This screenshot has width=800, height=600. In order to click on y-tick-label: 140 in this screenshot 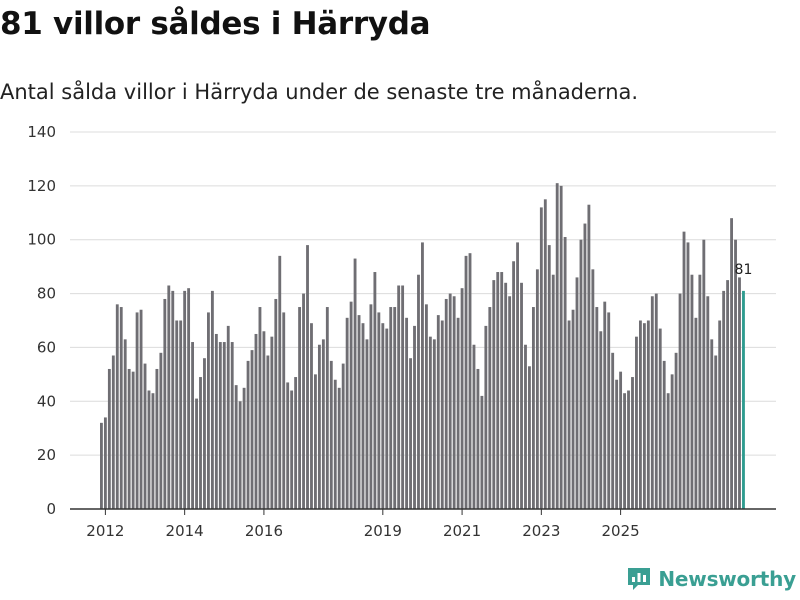, I will do `click(41, 132)`.